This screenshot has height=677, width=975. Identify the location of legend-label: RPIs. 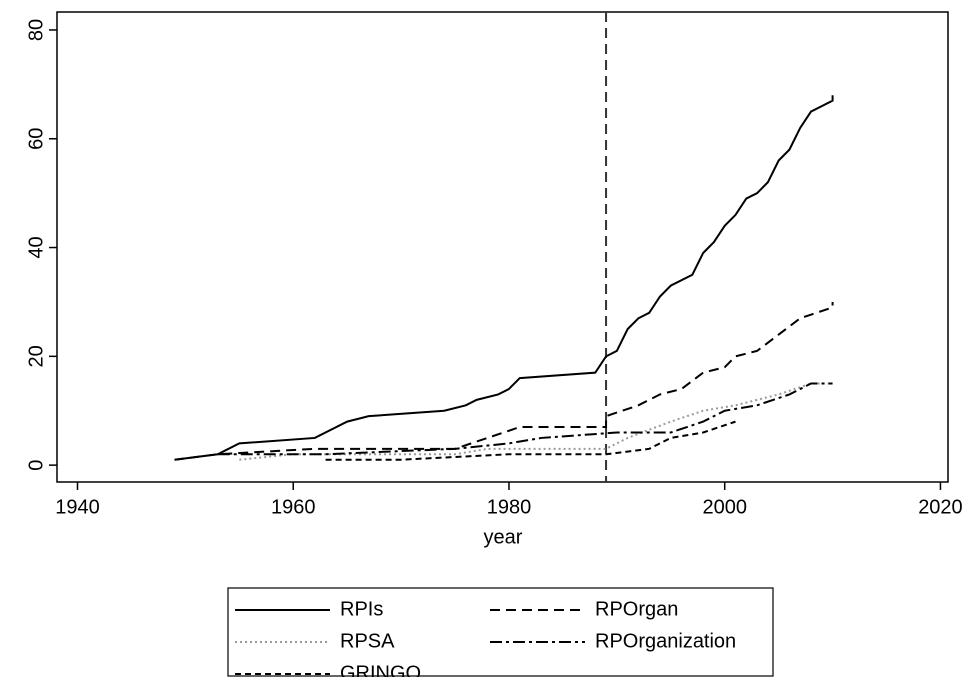
(361, 609).